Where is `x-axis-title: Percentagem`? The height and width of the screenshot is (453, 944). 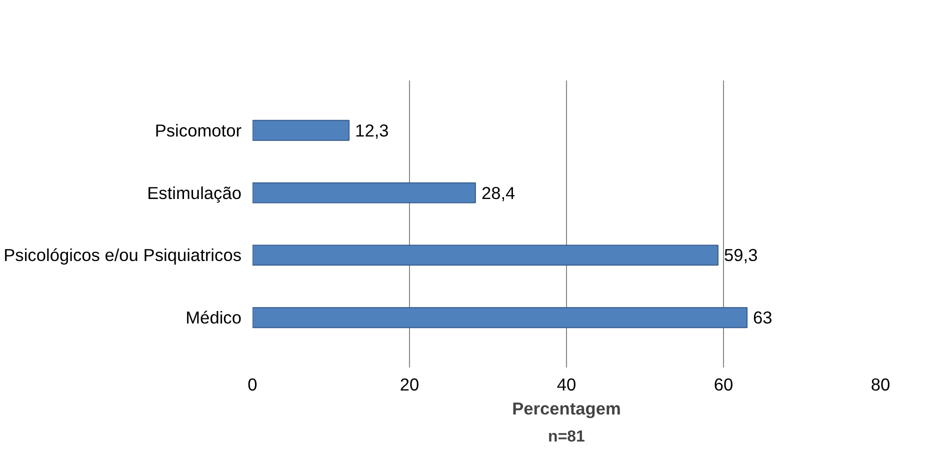
x-axis-title: Percentagem is located at coordinates (566, 408).